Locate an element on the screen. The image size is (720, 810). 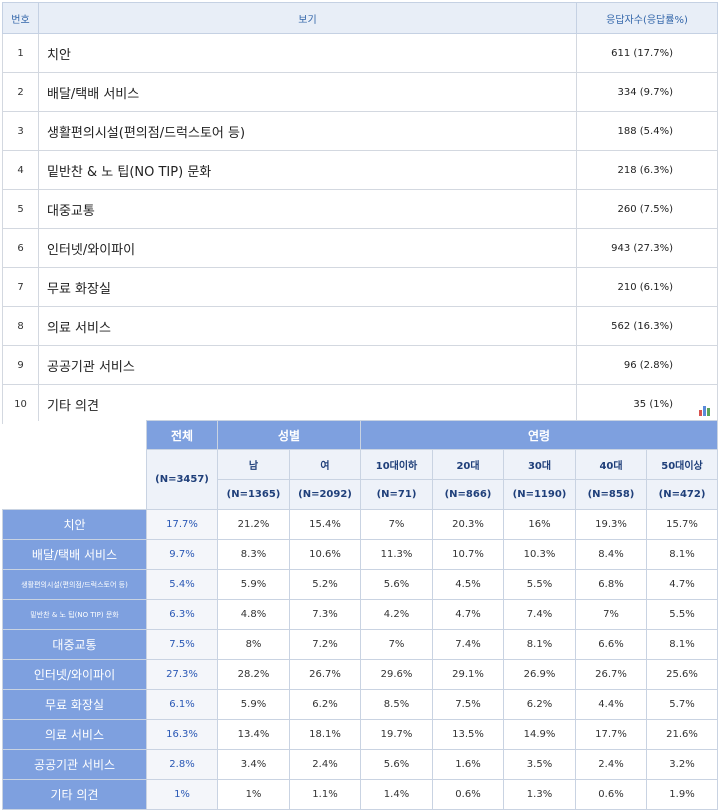
crosstab-total-cell: 9.7% is located at coordinates (182, 554).